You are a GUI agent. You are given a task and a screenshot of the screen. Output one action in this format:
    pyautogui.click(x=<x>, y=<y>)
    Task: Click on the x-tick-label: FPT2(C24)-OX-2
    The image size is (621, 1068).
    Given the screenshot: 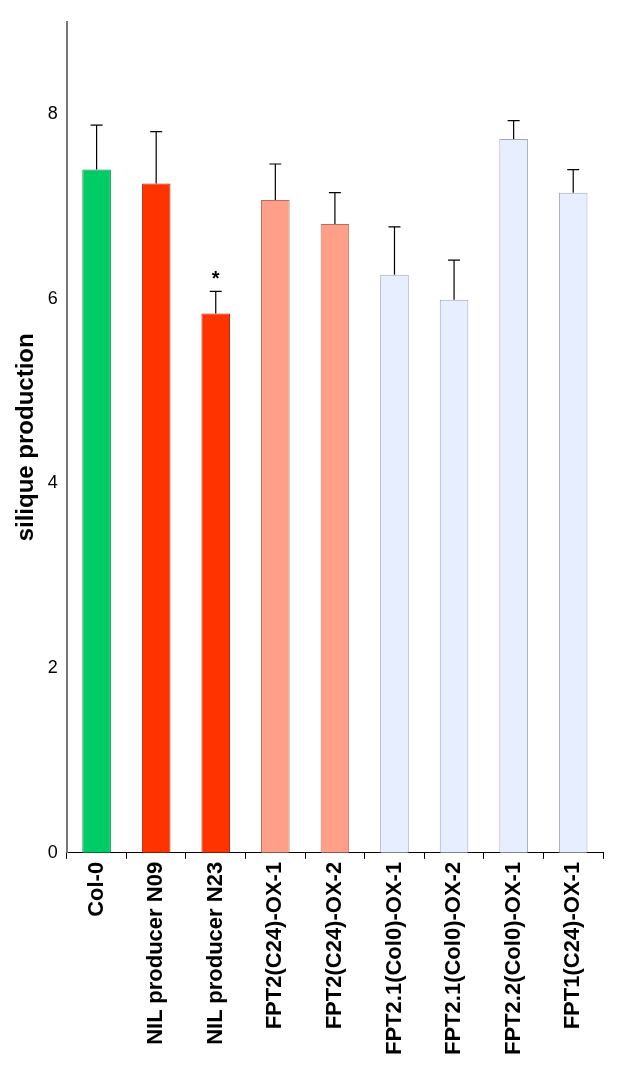 What is the action you would take?
    pyautogui.click(x=333, y=945)
    